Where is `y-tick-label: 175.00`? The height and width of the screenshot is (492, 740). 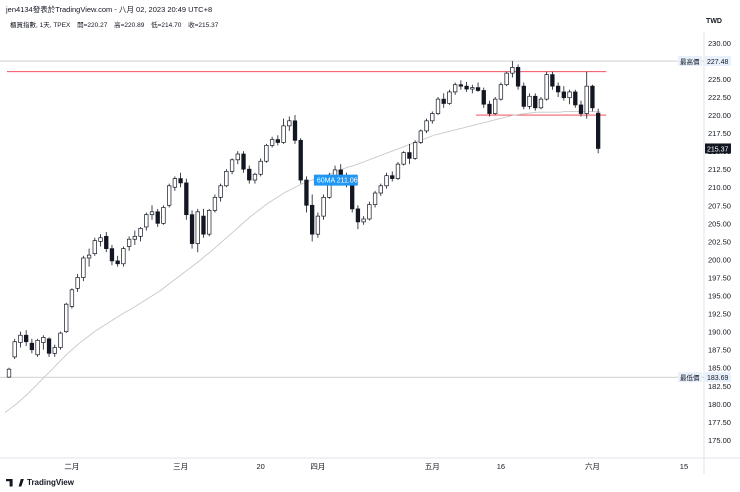 y-tick-label: 175.00 is located at coordinates (719, 440).